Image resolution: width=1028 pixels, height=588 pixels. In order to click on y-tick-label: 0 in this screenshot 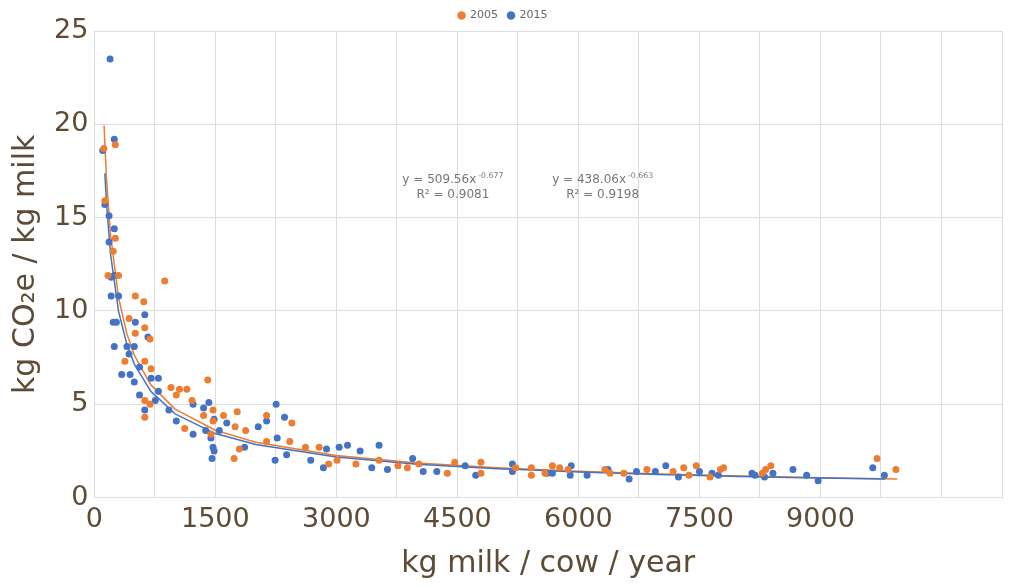, I will do `click(80, 495)`.